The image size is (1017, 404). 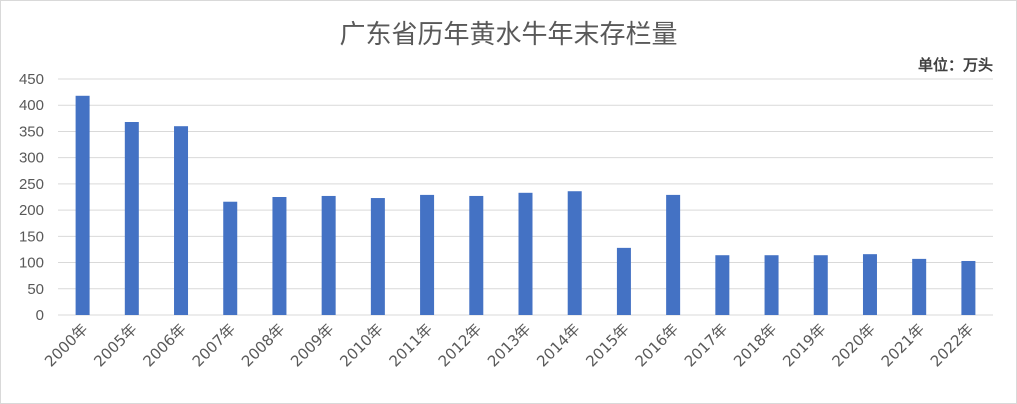 I want to click on x-tick-label: 2017年, so click(x=706, y=345).